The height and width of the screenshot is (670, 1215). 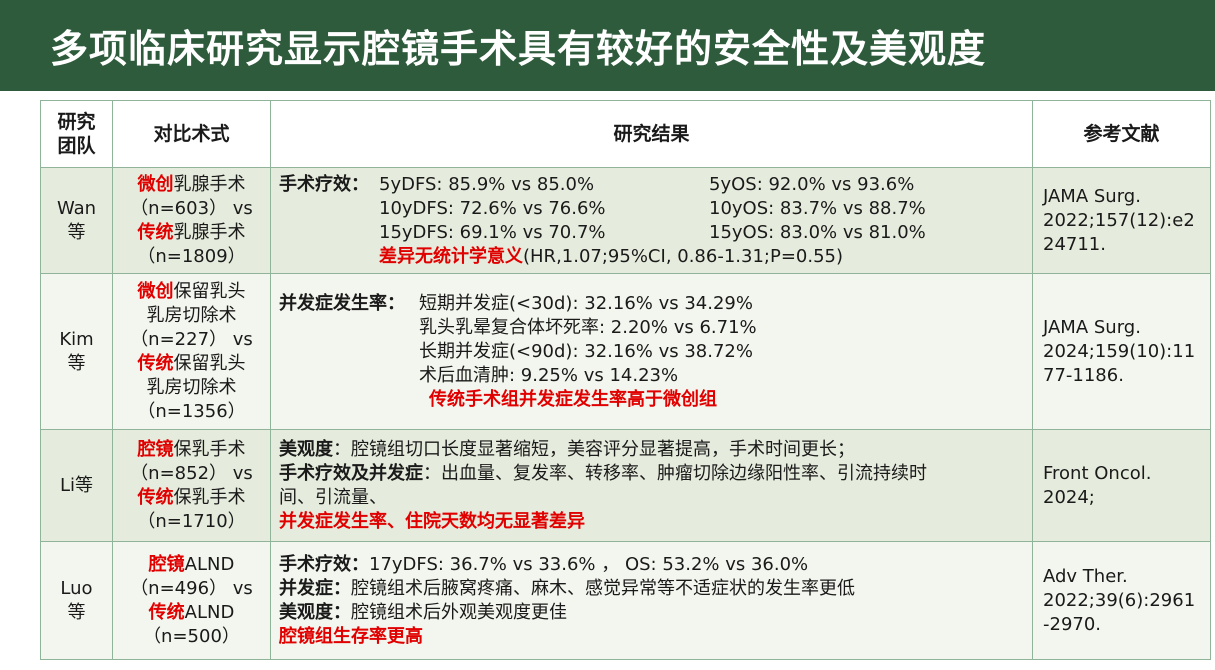 What do you see at coordinates (191, 600) in the screenshot?
I see `method-cell: 腔镜ALND （n=496） vs 传统ALND （n=500）` at bounding box center [191, 600].